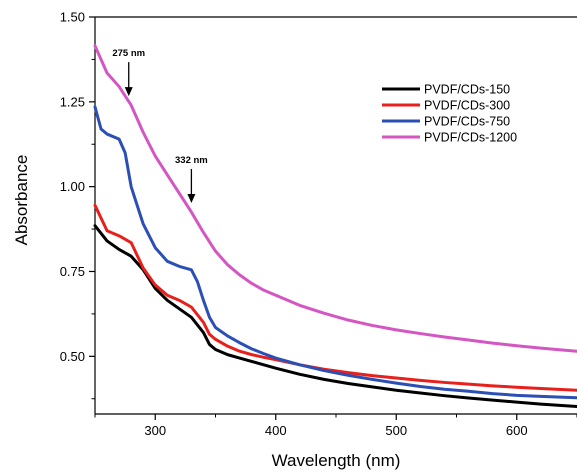 This screenshot has width=577, height=475. I want to click on y-tick-label: 0.75, so click(72, 271).